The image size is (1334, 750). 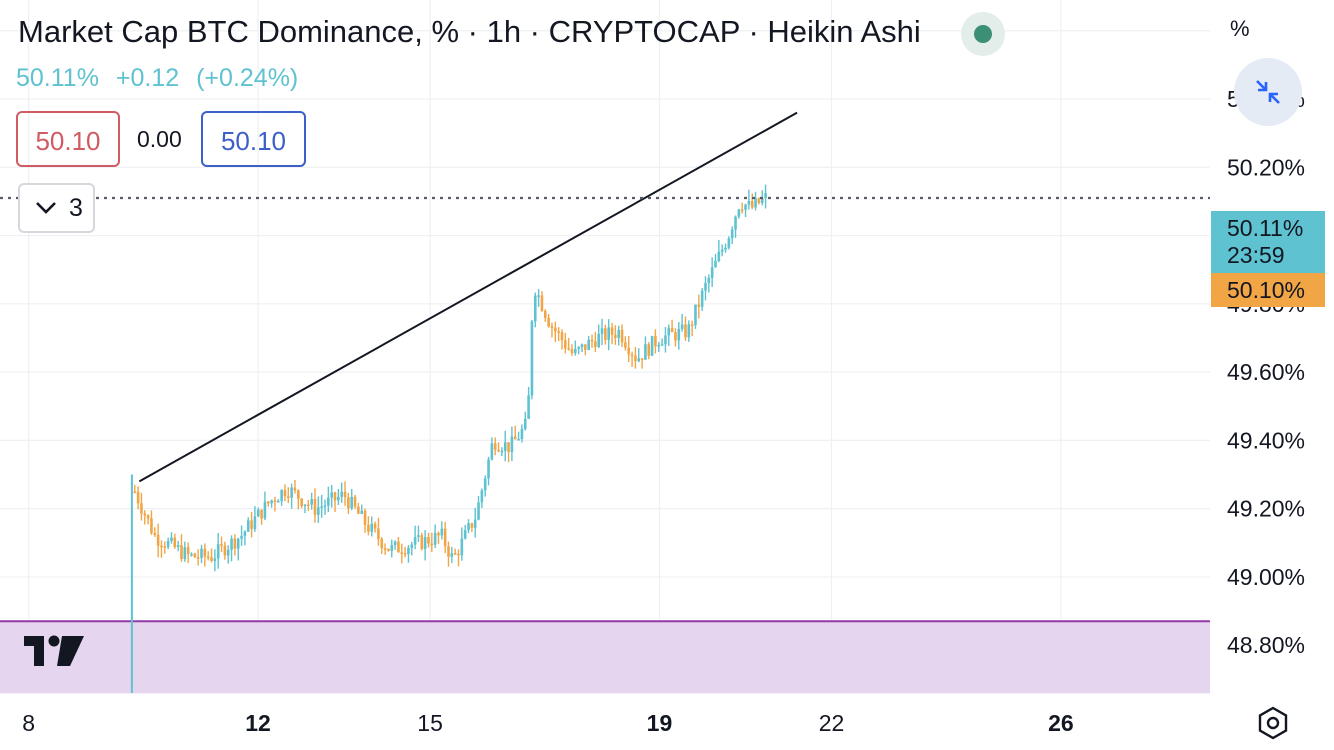 What do you see at coordinates (1265, 228) in the screenshot?
I see `last-price-tag-value: 50.11%` at bounding box center [1265, 228].